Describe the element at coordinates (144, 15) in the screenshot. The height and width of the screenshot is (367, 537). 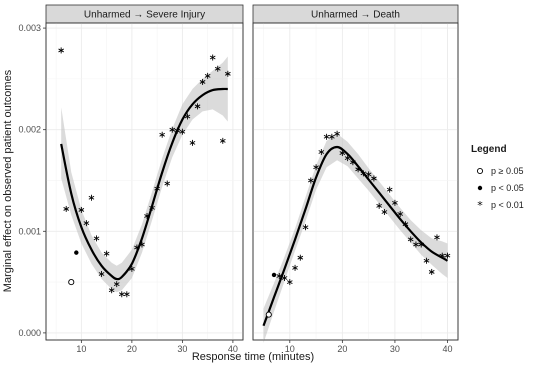
I see `strip-title-severe-injury: Unharmed → Severe Injury` at that location.